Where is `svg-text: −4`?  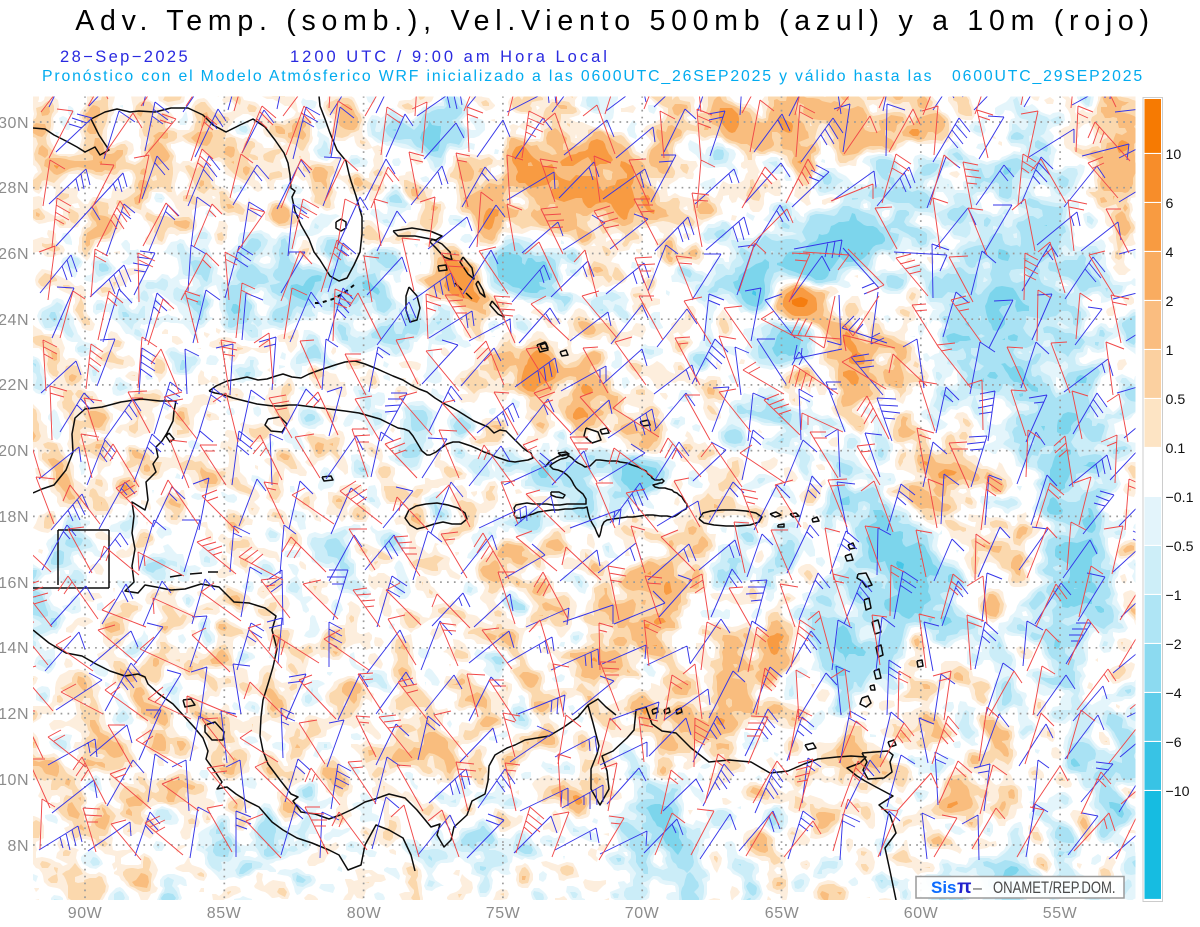
svg-text: −4 is located at coordinates (1174, 694).